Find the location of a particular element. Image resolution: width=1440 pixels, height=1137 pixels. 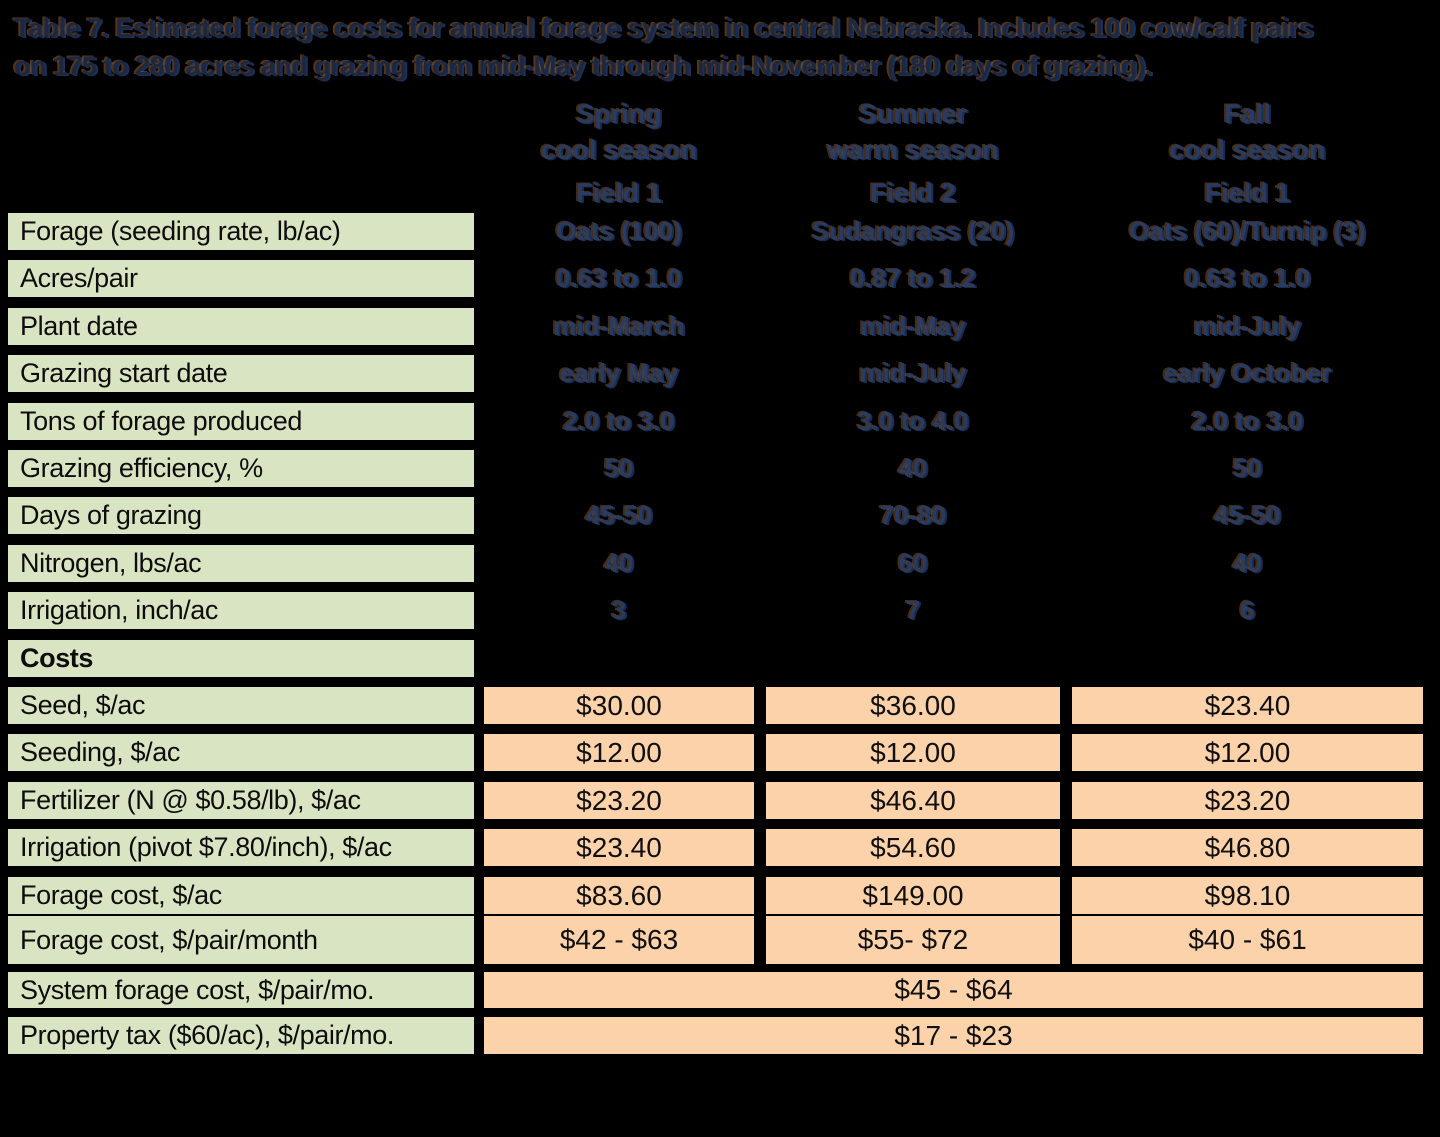

table-row-seed-cost: Seed, $/ac $30.00 $36.00 $23.40 is located at coordinates (720, 705).